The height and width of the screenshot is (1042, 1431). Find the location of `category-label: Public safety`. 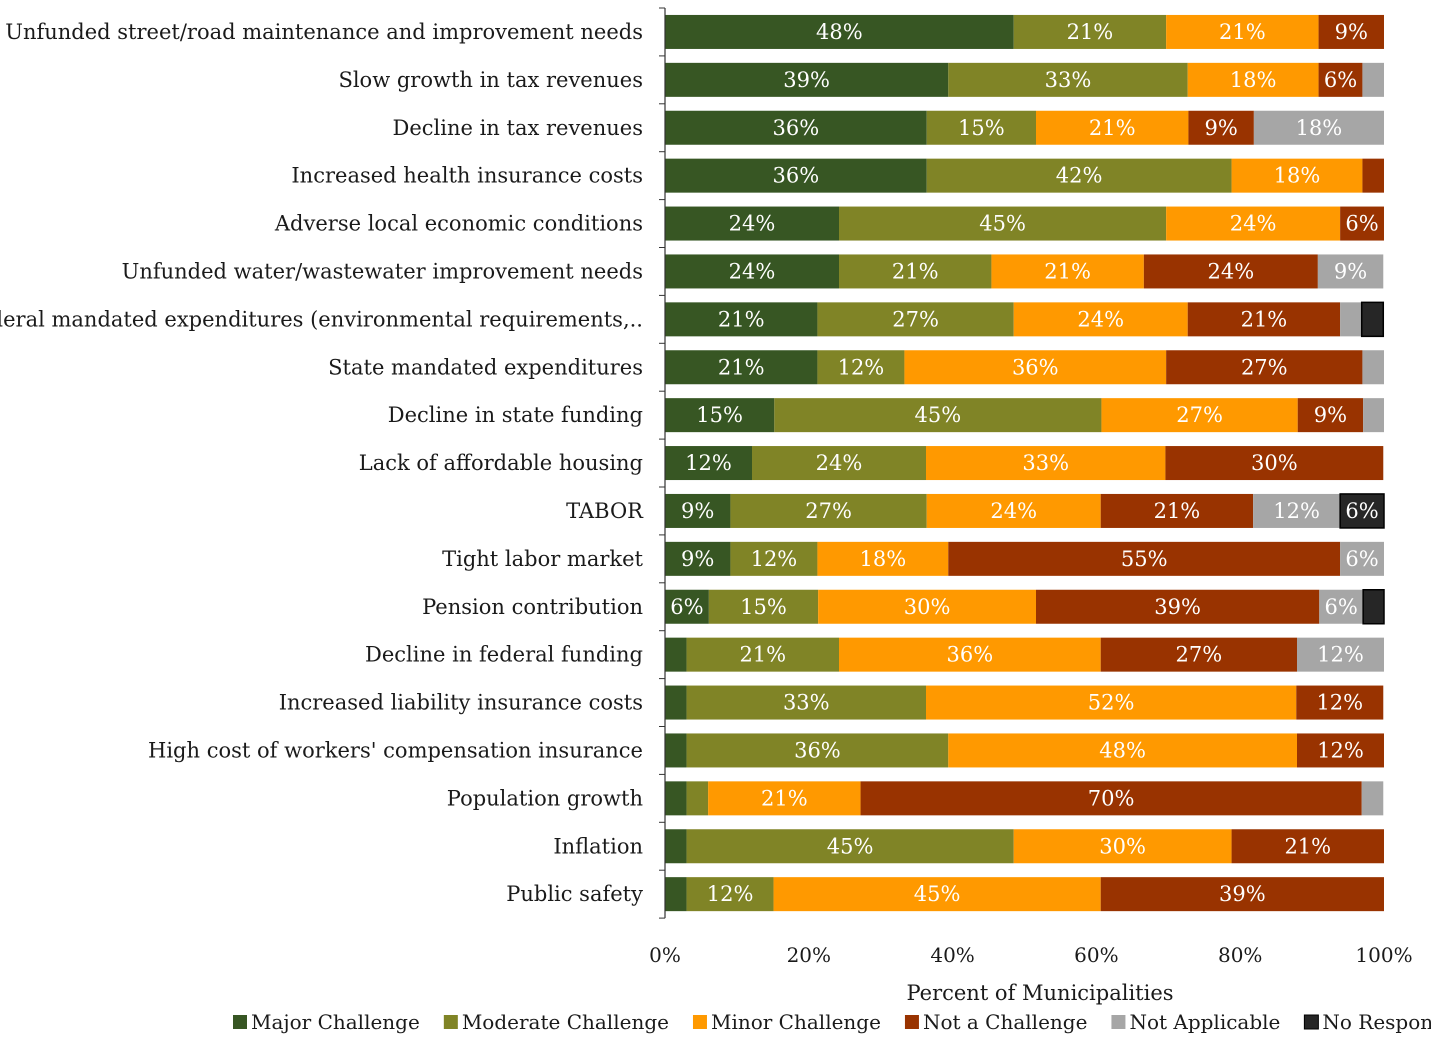

category-label: Public safety is located at coordinates (574, 894).